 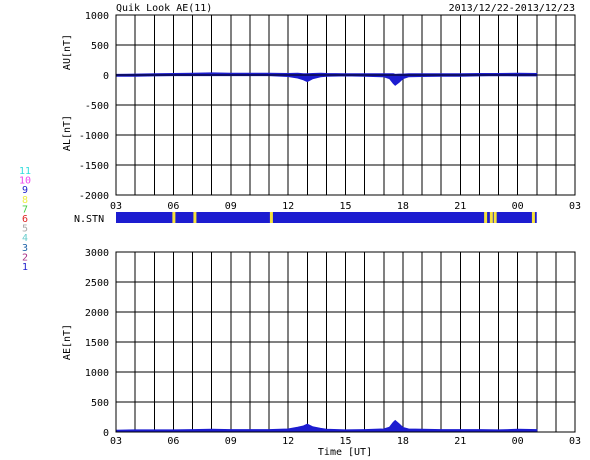 I want to click on ae-y-tick-label: 500, so click(x=100, y=403).